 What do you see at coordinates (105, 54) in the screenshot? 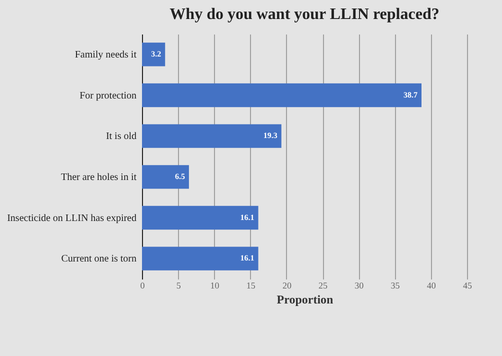
I see `y-tick-label: Family needs it` at bounding box center [105, 54].